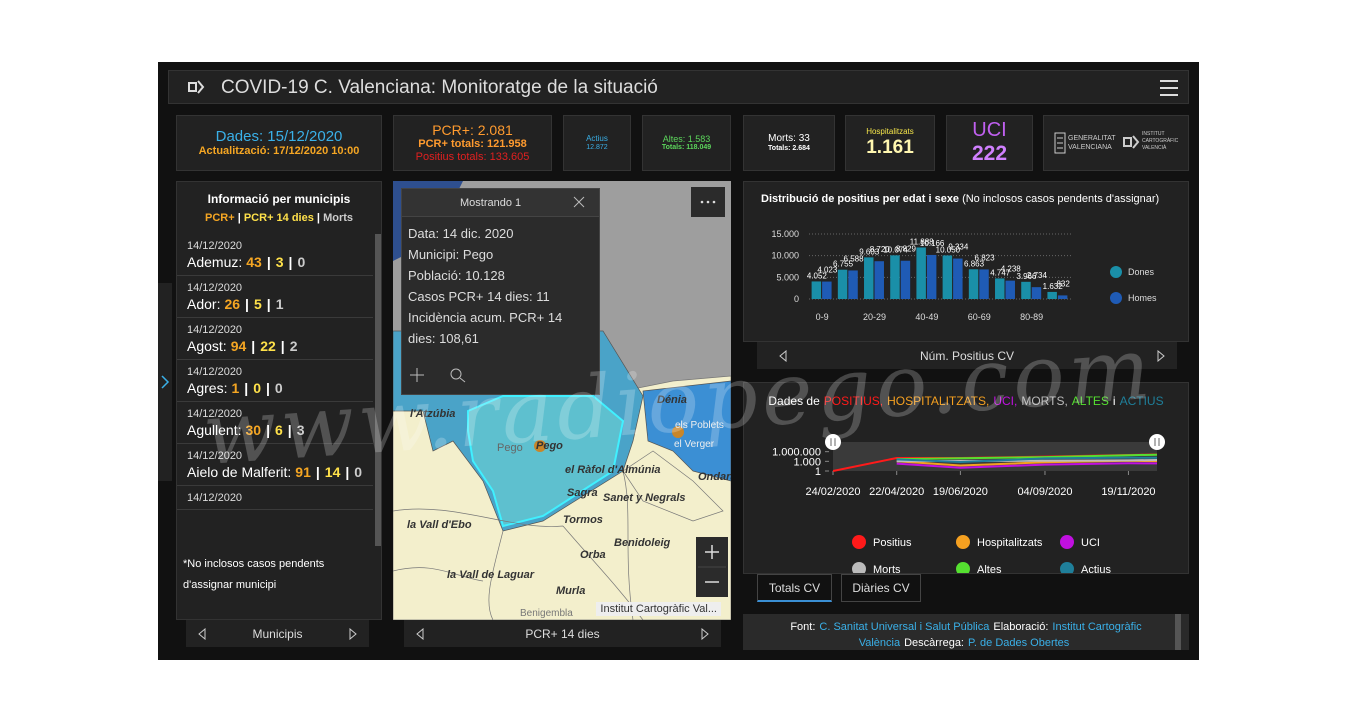  Describe the element at coordinates (456, 275) in the screenshot. I see `popup-line: Població: 10.128` at that location.